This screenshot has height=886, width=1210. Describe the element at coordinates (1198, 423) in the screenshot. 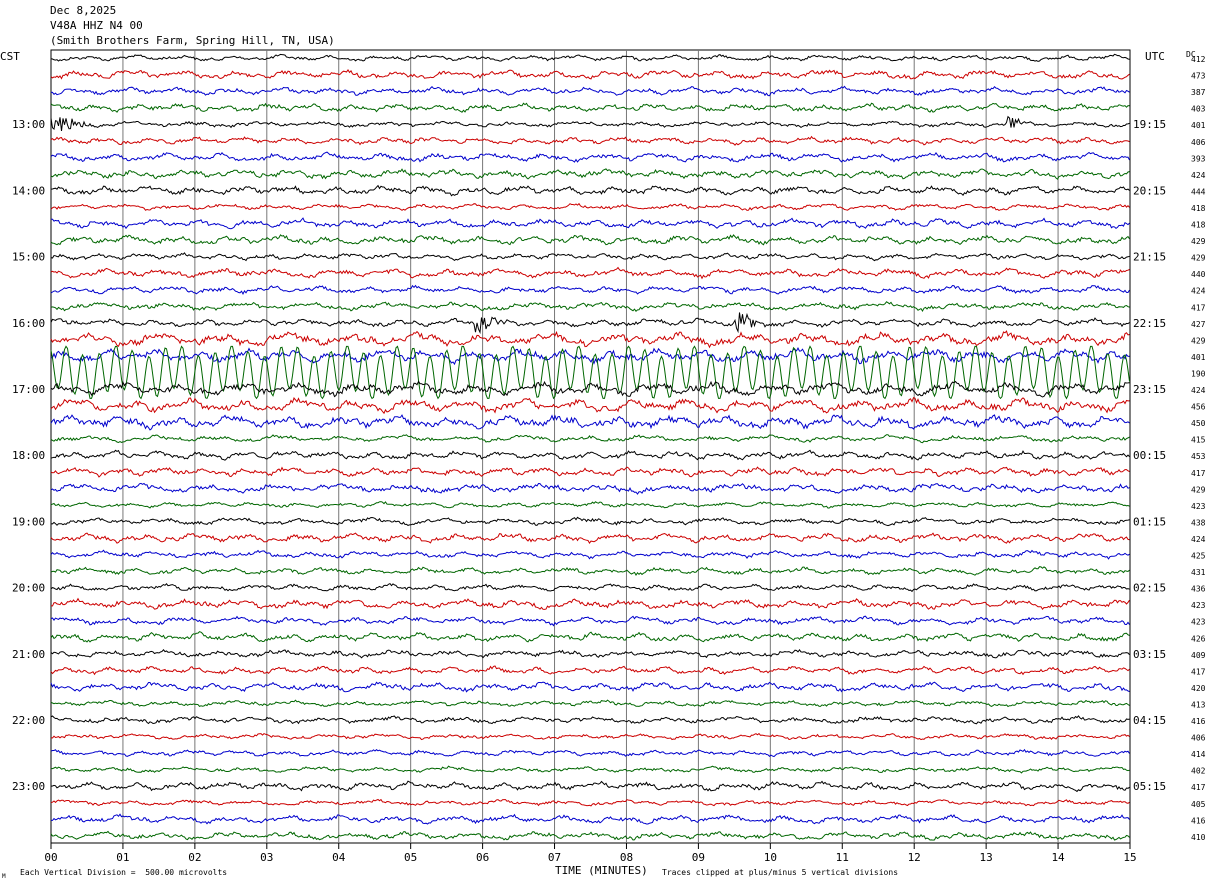

I see `dc-offset-label: 450` at that location.